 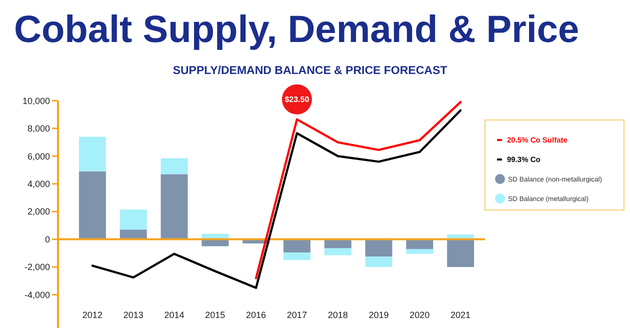 What do you see at coordinates (38, 156) in the screenshot?
I see `y-tick-label: 6,000` at bounding box center [38, 156].